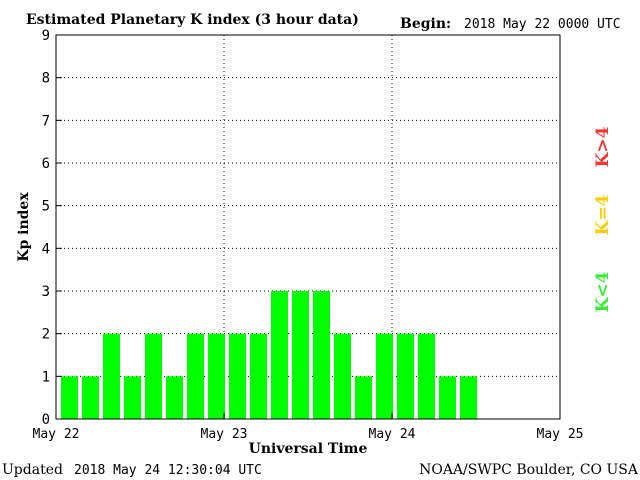 The height and width of the screenshot is (480, 640). What do you see at coordinates (308, 427) in the screenshot?
I see `x-tick-labels: May 22 May 23 May 24 May 25` at bounding box center [308, 427].